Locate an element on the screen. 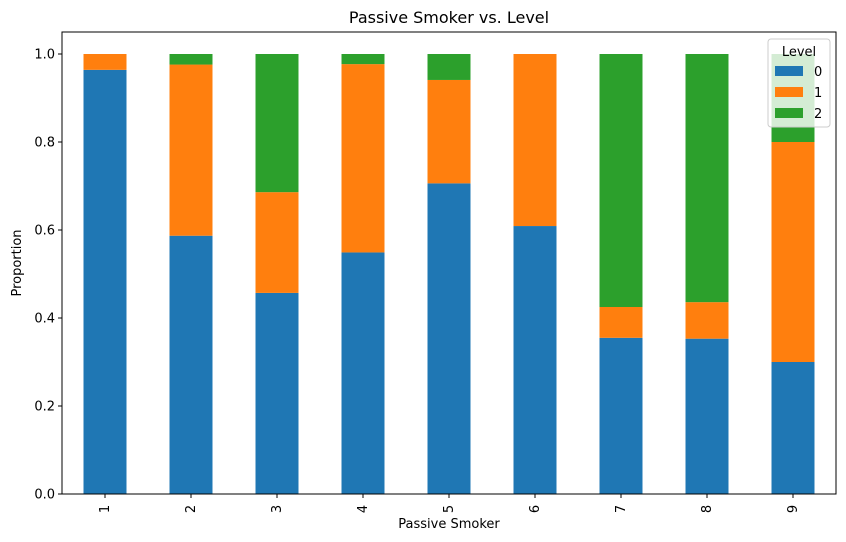 This screenshot has height=542, width=846. y-tick-label: 0.8 is located at coordinates (44, 143).